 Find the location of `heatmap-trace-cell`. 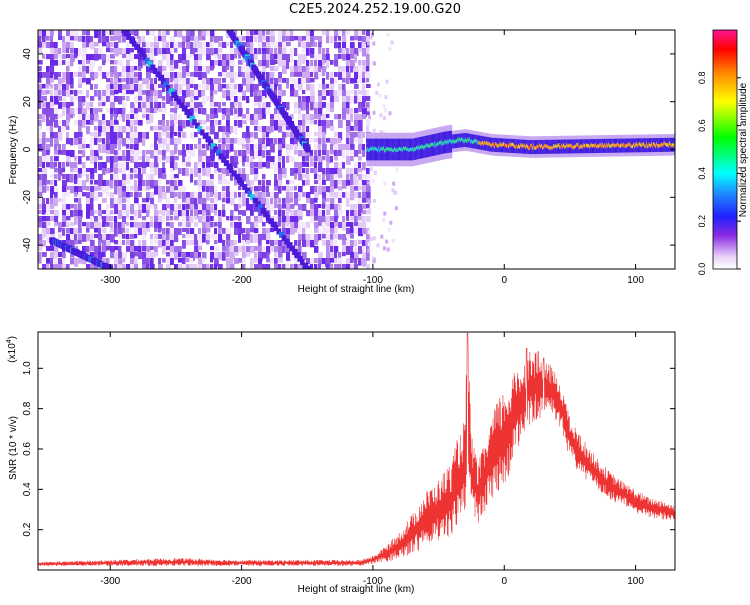

heatmap-trace-cell is located at coordinates (242, 183).